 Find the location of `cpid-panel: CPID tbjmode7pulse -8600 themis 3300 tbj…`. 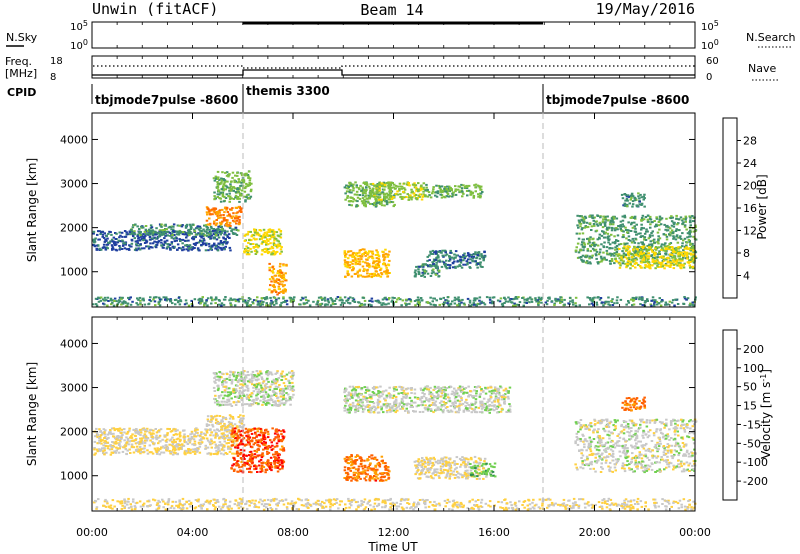

cpid-panel: CPID tbjmode7pulse -8600 themis 3300 tbj… is located at coordinates (348, 98).